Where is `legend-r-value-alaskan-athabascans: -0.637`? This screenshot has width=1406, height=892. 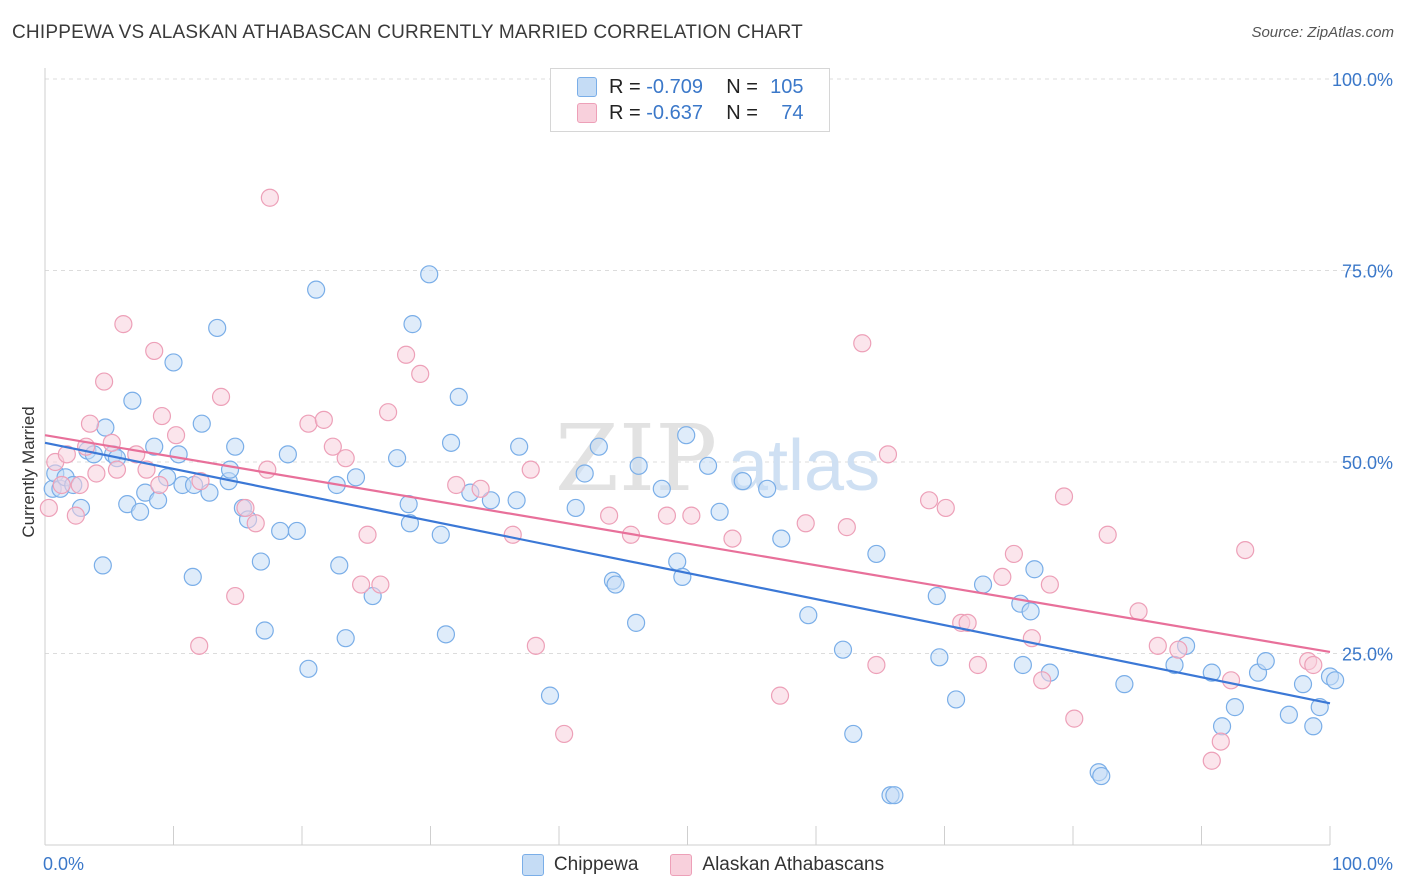
legend-r-value-alaskan-athabascans: -0.637 is located at coordinates (674, 112).